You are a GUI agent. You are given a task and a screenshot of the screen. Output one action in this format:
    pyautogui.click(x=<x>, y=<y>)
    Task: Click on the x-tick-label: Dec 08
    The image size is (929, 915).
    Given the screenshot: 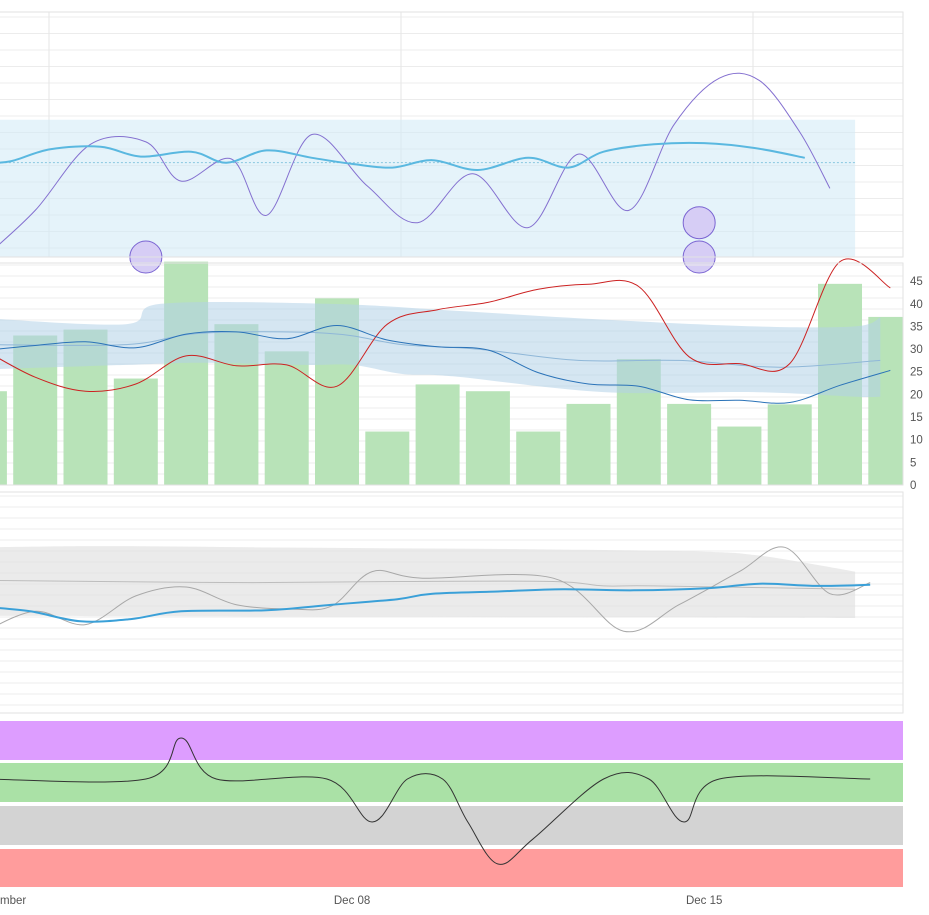 What is the action you would take?
    pyautogui.click(x=352, y=901)
    